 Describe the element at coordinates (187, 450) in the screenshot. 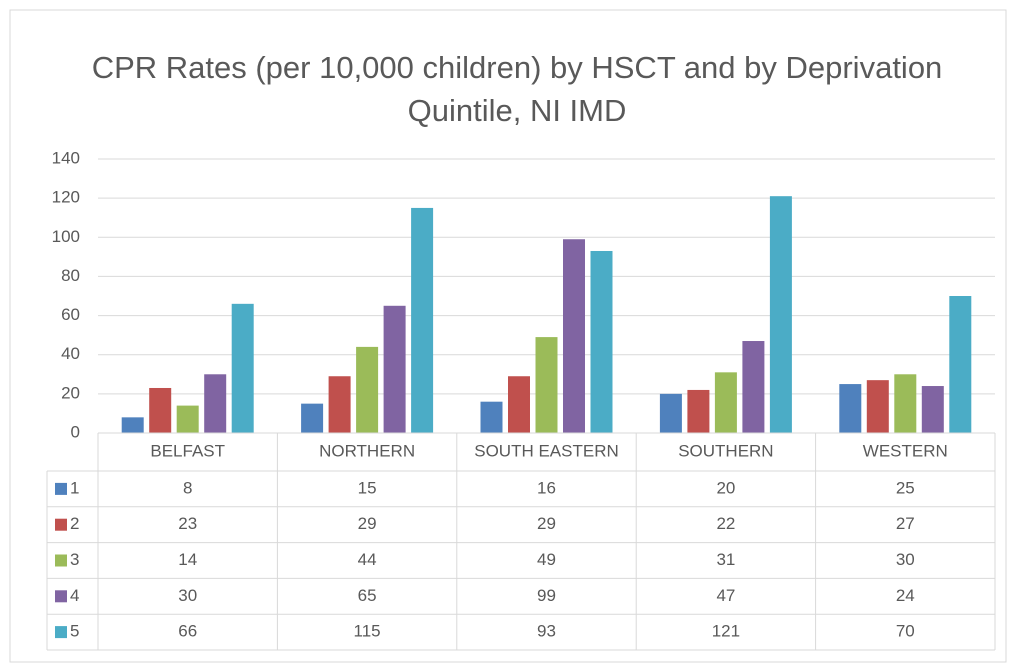

I see `x-tick-label: BELFAST` at that location.